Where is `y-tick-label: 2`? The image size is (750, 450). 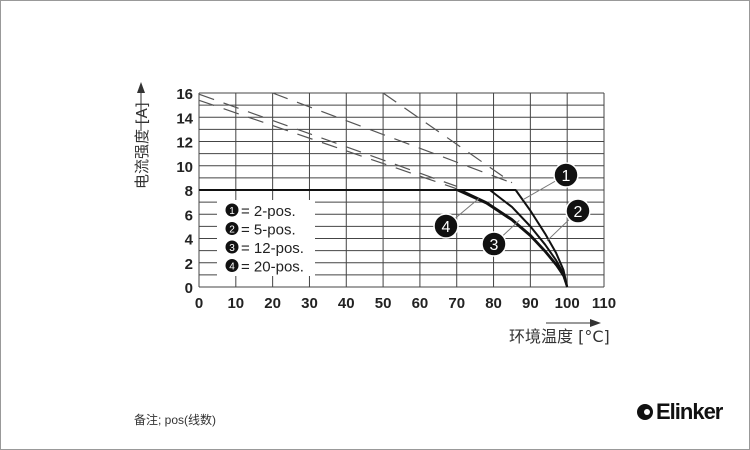 y-tick-label: 2 is located at coordinates (189, 264).